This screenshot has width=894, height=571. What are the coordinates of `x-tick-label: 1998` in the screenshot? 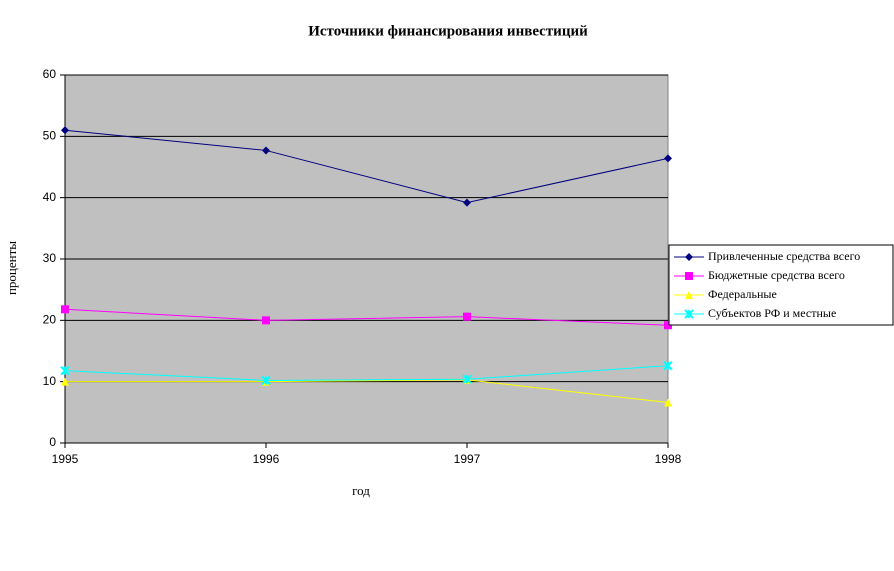 It's located at (668, 459).